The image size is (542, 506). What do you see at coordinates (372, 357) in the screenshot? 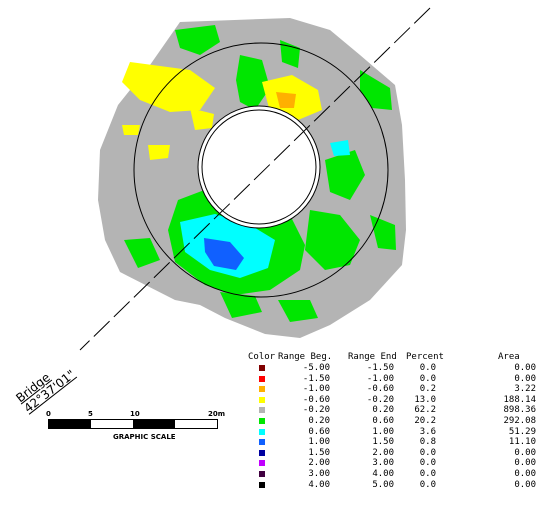
I see `header-range-end: Range End` at bounding box center [372, 357].